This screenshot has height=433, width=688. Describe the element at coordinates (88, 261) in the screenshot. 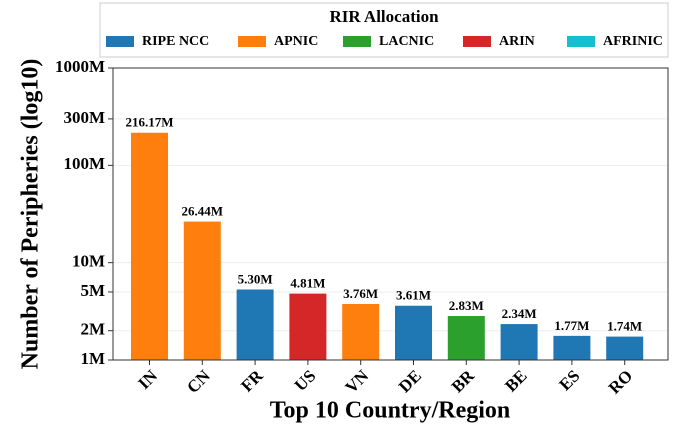

I see `y-tick-label: 10M` at that location.